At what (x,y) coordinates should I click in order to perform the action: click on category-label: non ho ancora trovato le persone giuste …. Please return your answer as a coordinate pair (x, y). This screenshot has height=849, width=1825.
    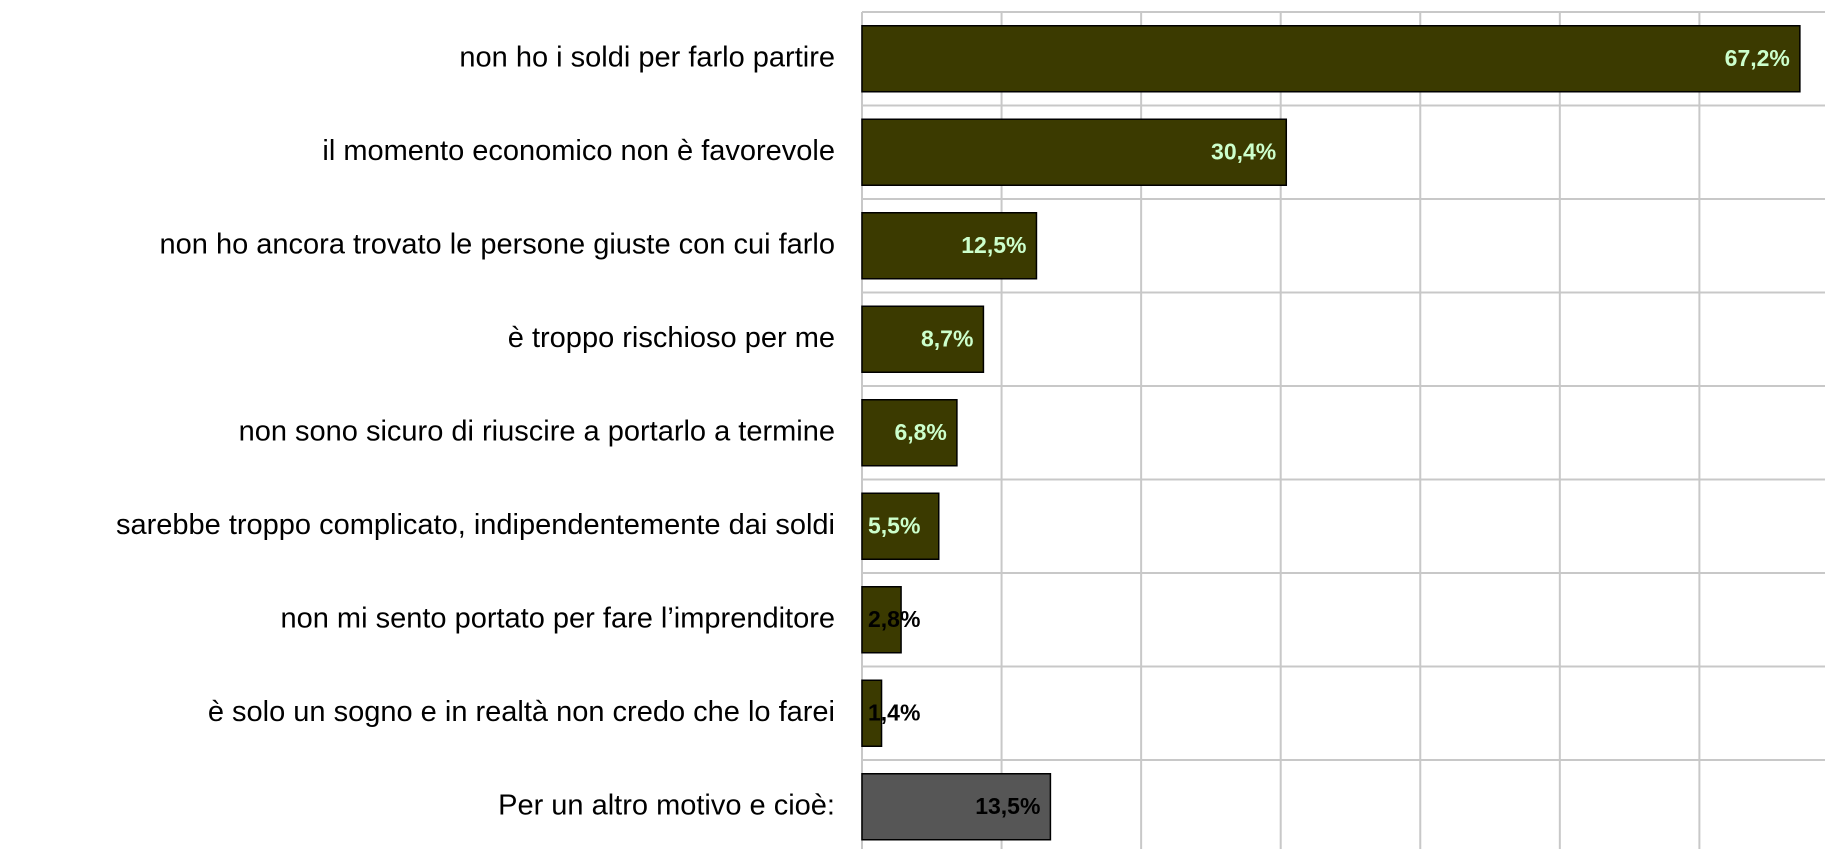
    Looking at the image, I should click on (497, 244).